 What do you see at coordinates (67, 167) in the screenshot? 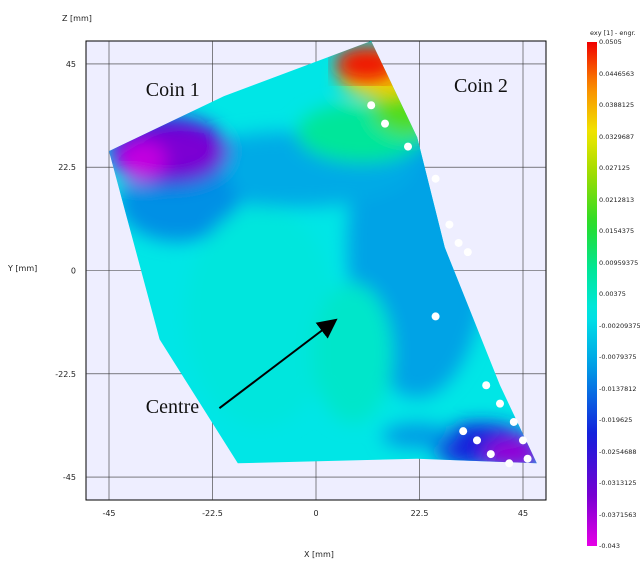
I see `y-tick-label: 22.5` at bounding box center [67, 167].